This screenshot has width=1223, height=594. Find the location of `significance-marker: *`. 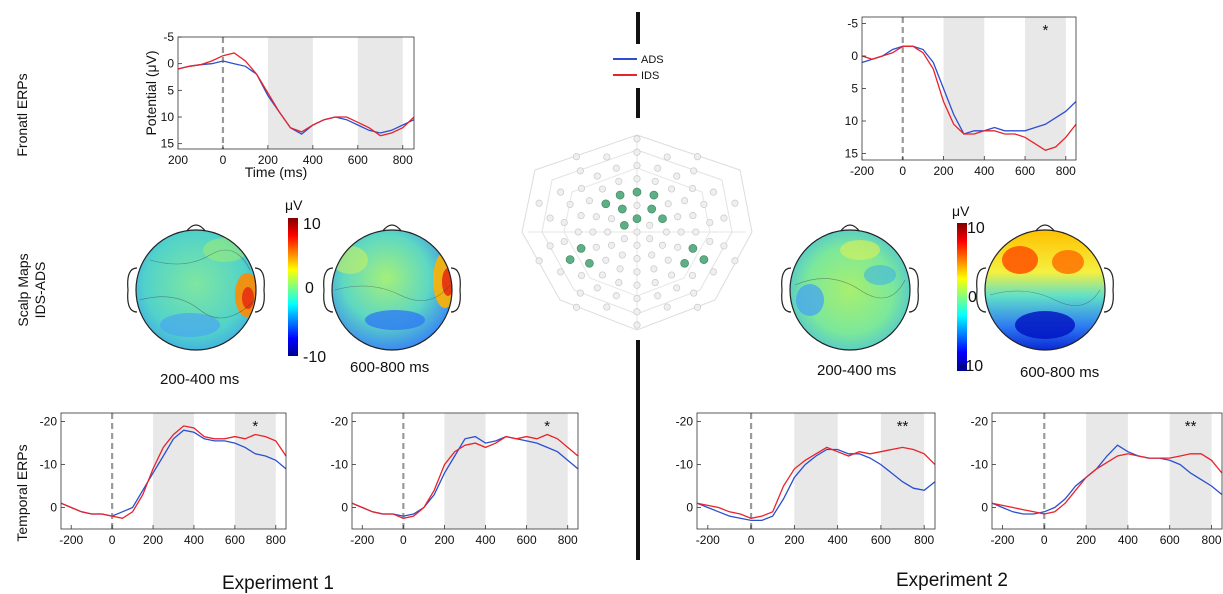

significance-marker: * is located at coordinates (547, 426).